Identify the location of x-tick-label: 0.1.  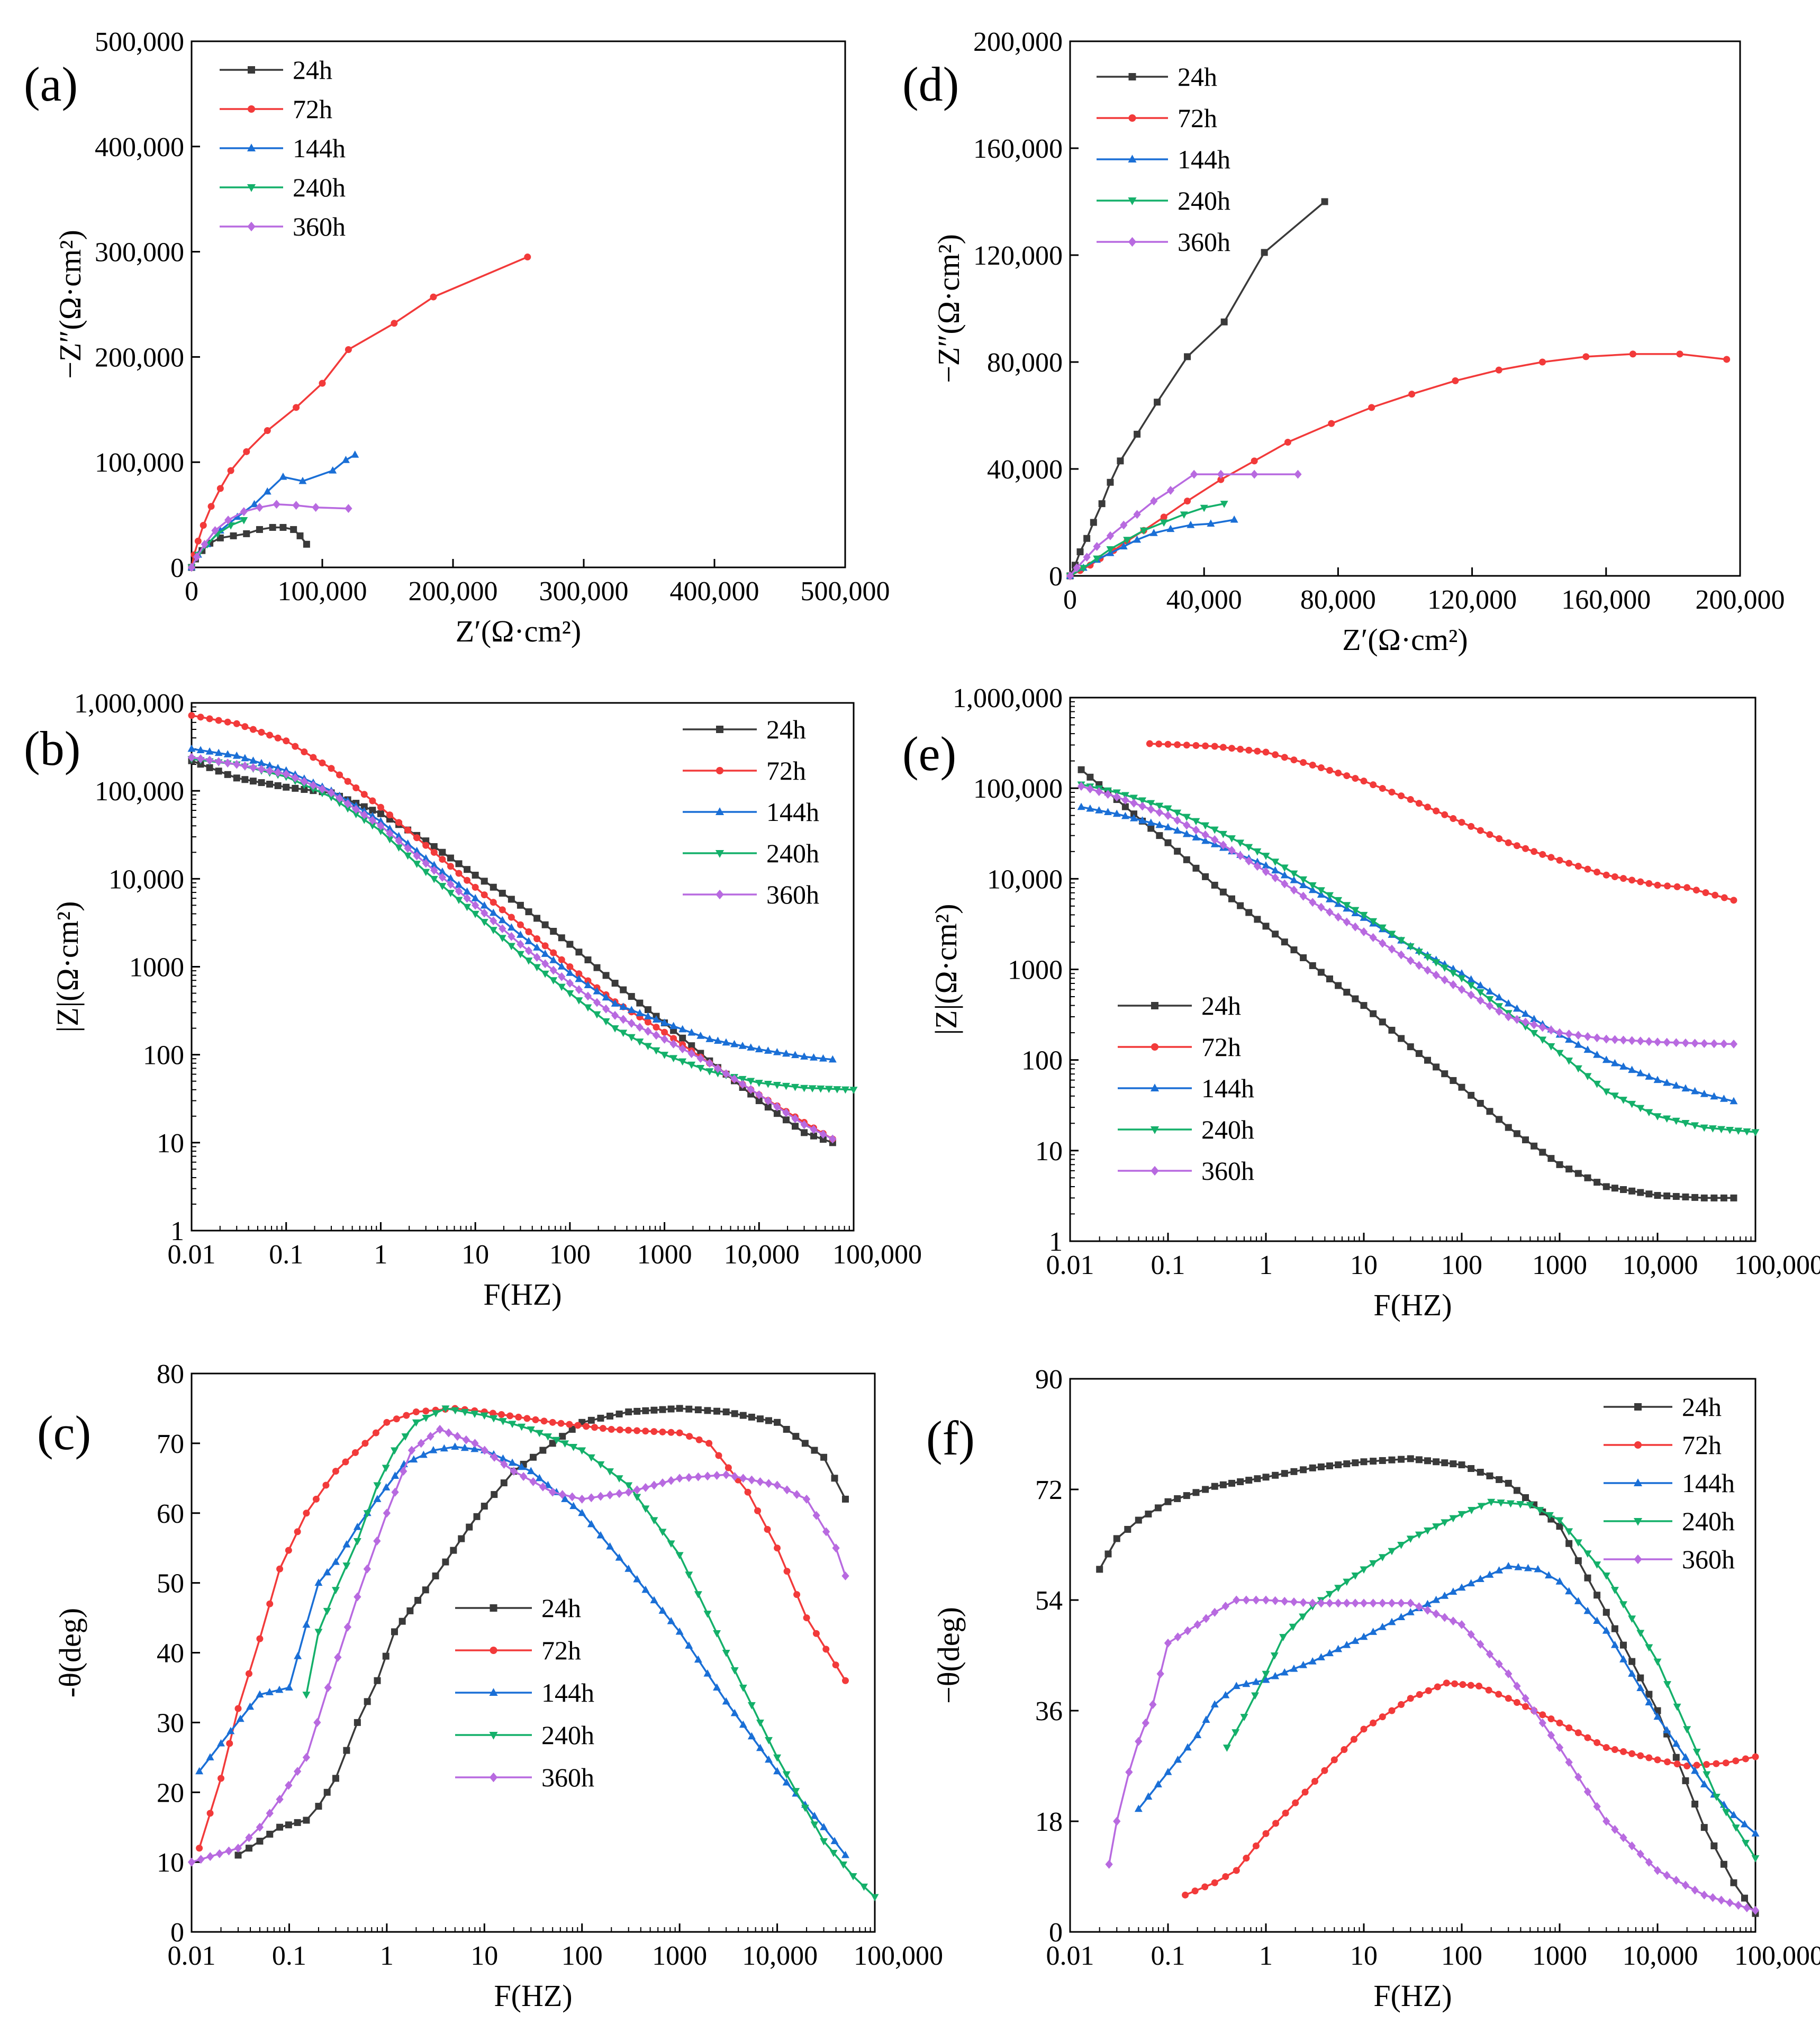
(1168, 1265).